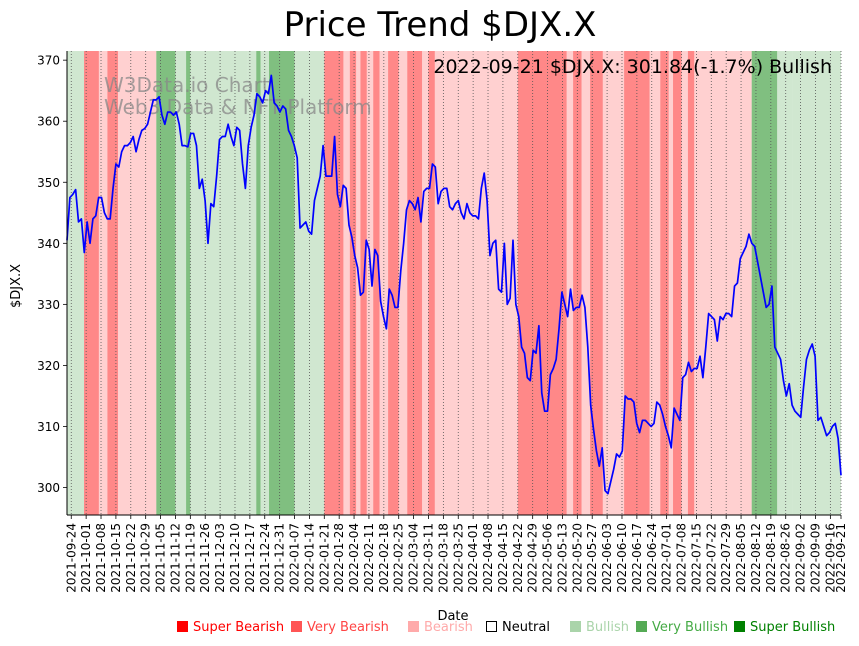 This screenshot has height=646, width=859. What do you see at coordinates (488, 558) in the screenshot?
I see `x-tick-label: 2022-04-08` at bounding box center [488, 558].